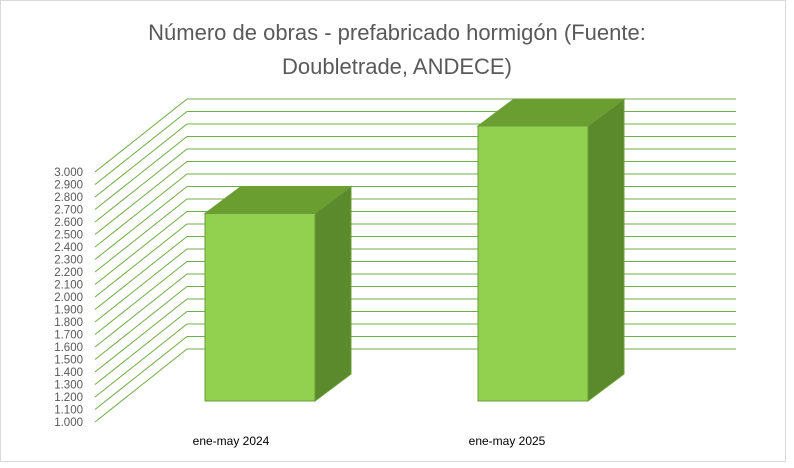 Image resolution: width=794 pixels, height=468 pixels. Describe the element at coordinates (68, 336) in the screenshot. I see `y-tick-label: 1.700` at that location.